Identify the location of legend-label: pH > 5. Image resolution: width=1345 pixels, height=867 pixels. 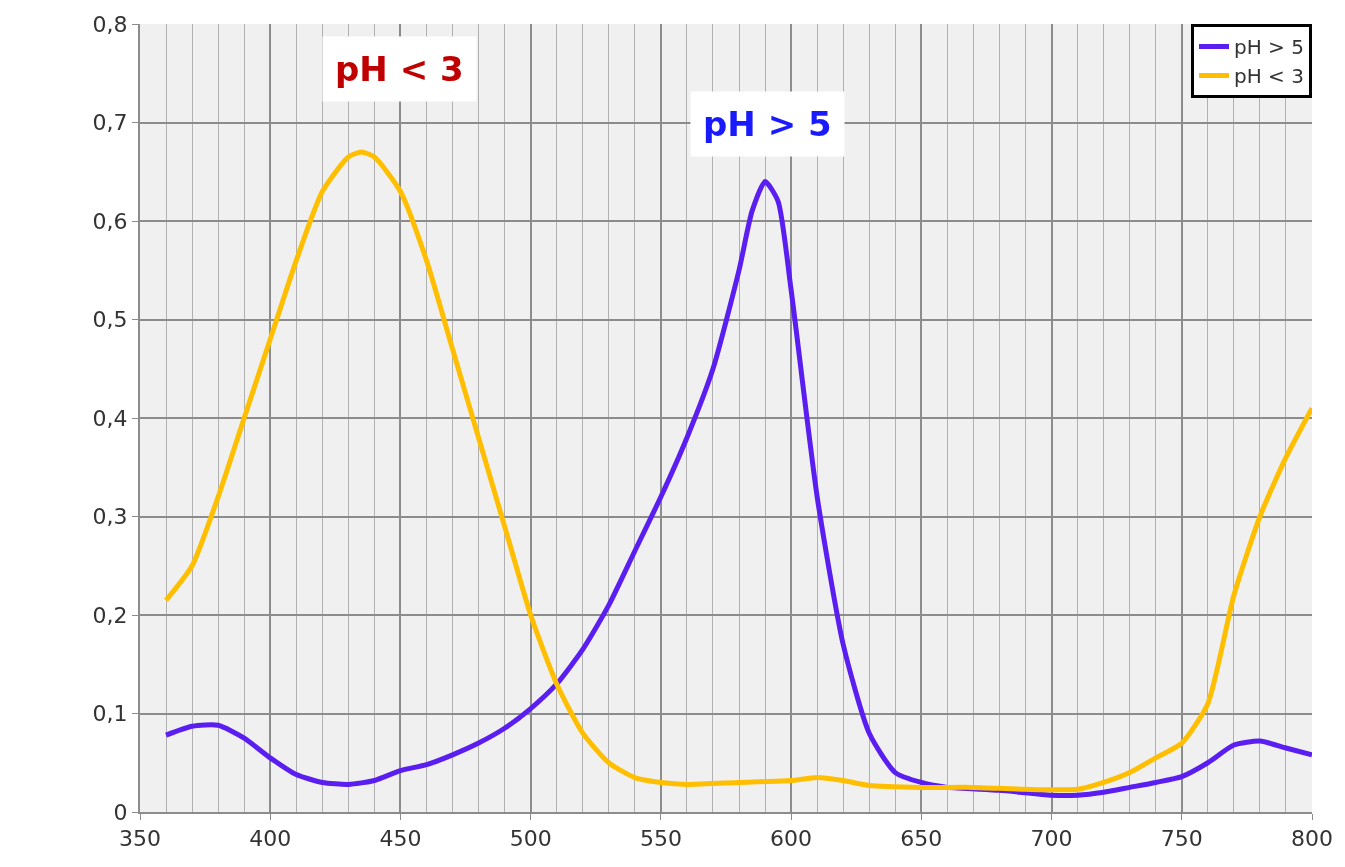
(1269, 47).